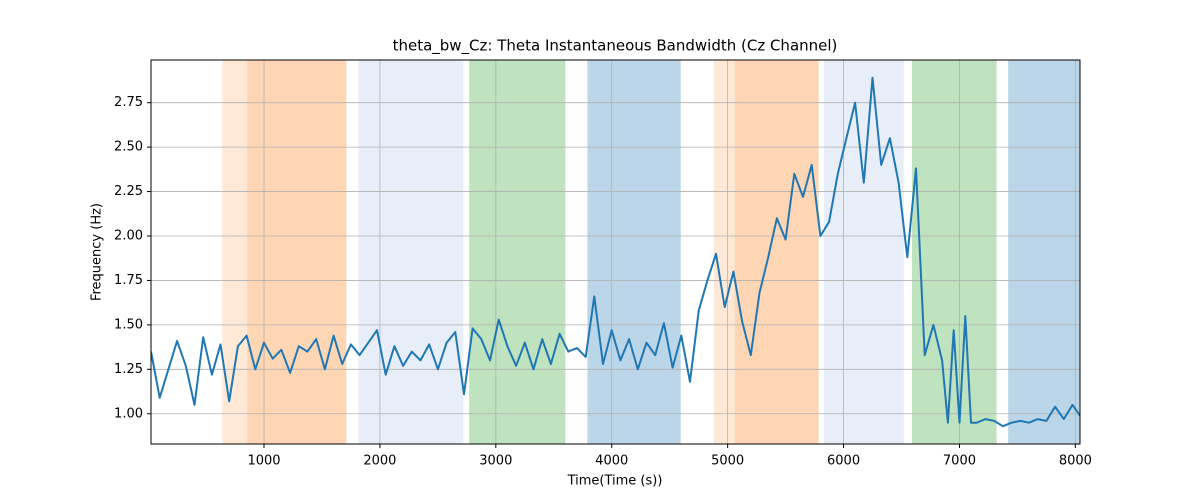 The width and height of the screenshot is (1200, 500). What do you see at coordinates (128, 147) in the screenshot?
I see `y-tick-label: 2.50` at bounding box center [128, 147].